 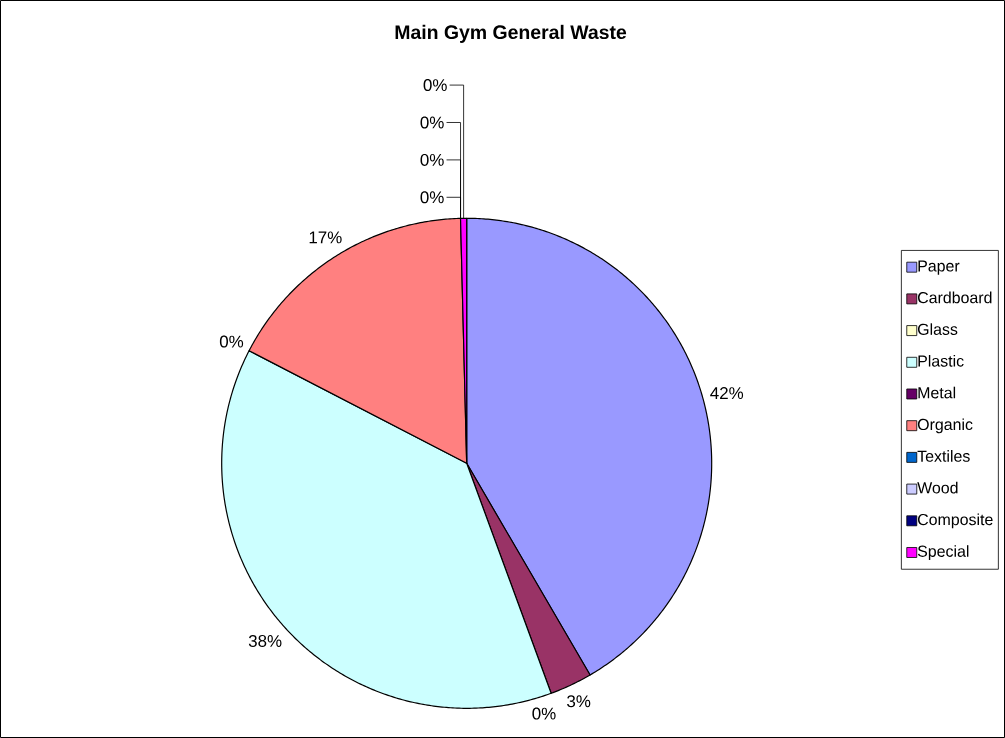 What do you see at coordinates (435, 85) in the screenshot?
I see `data-label: 0%` at bounding box center [435, 85].